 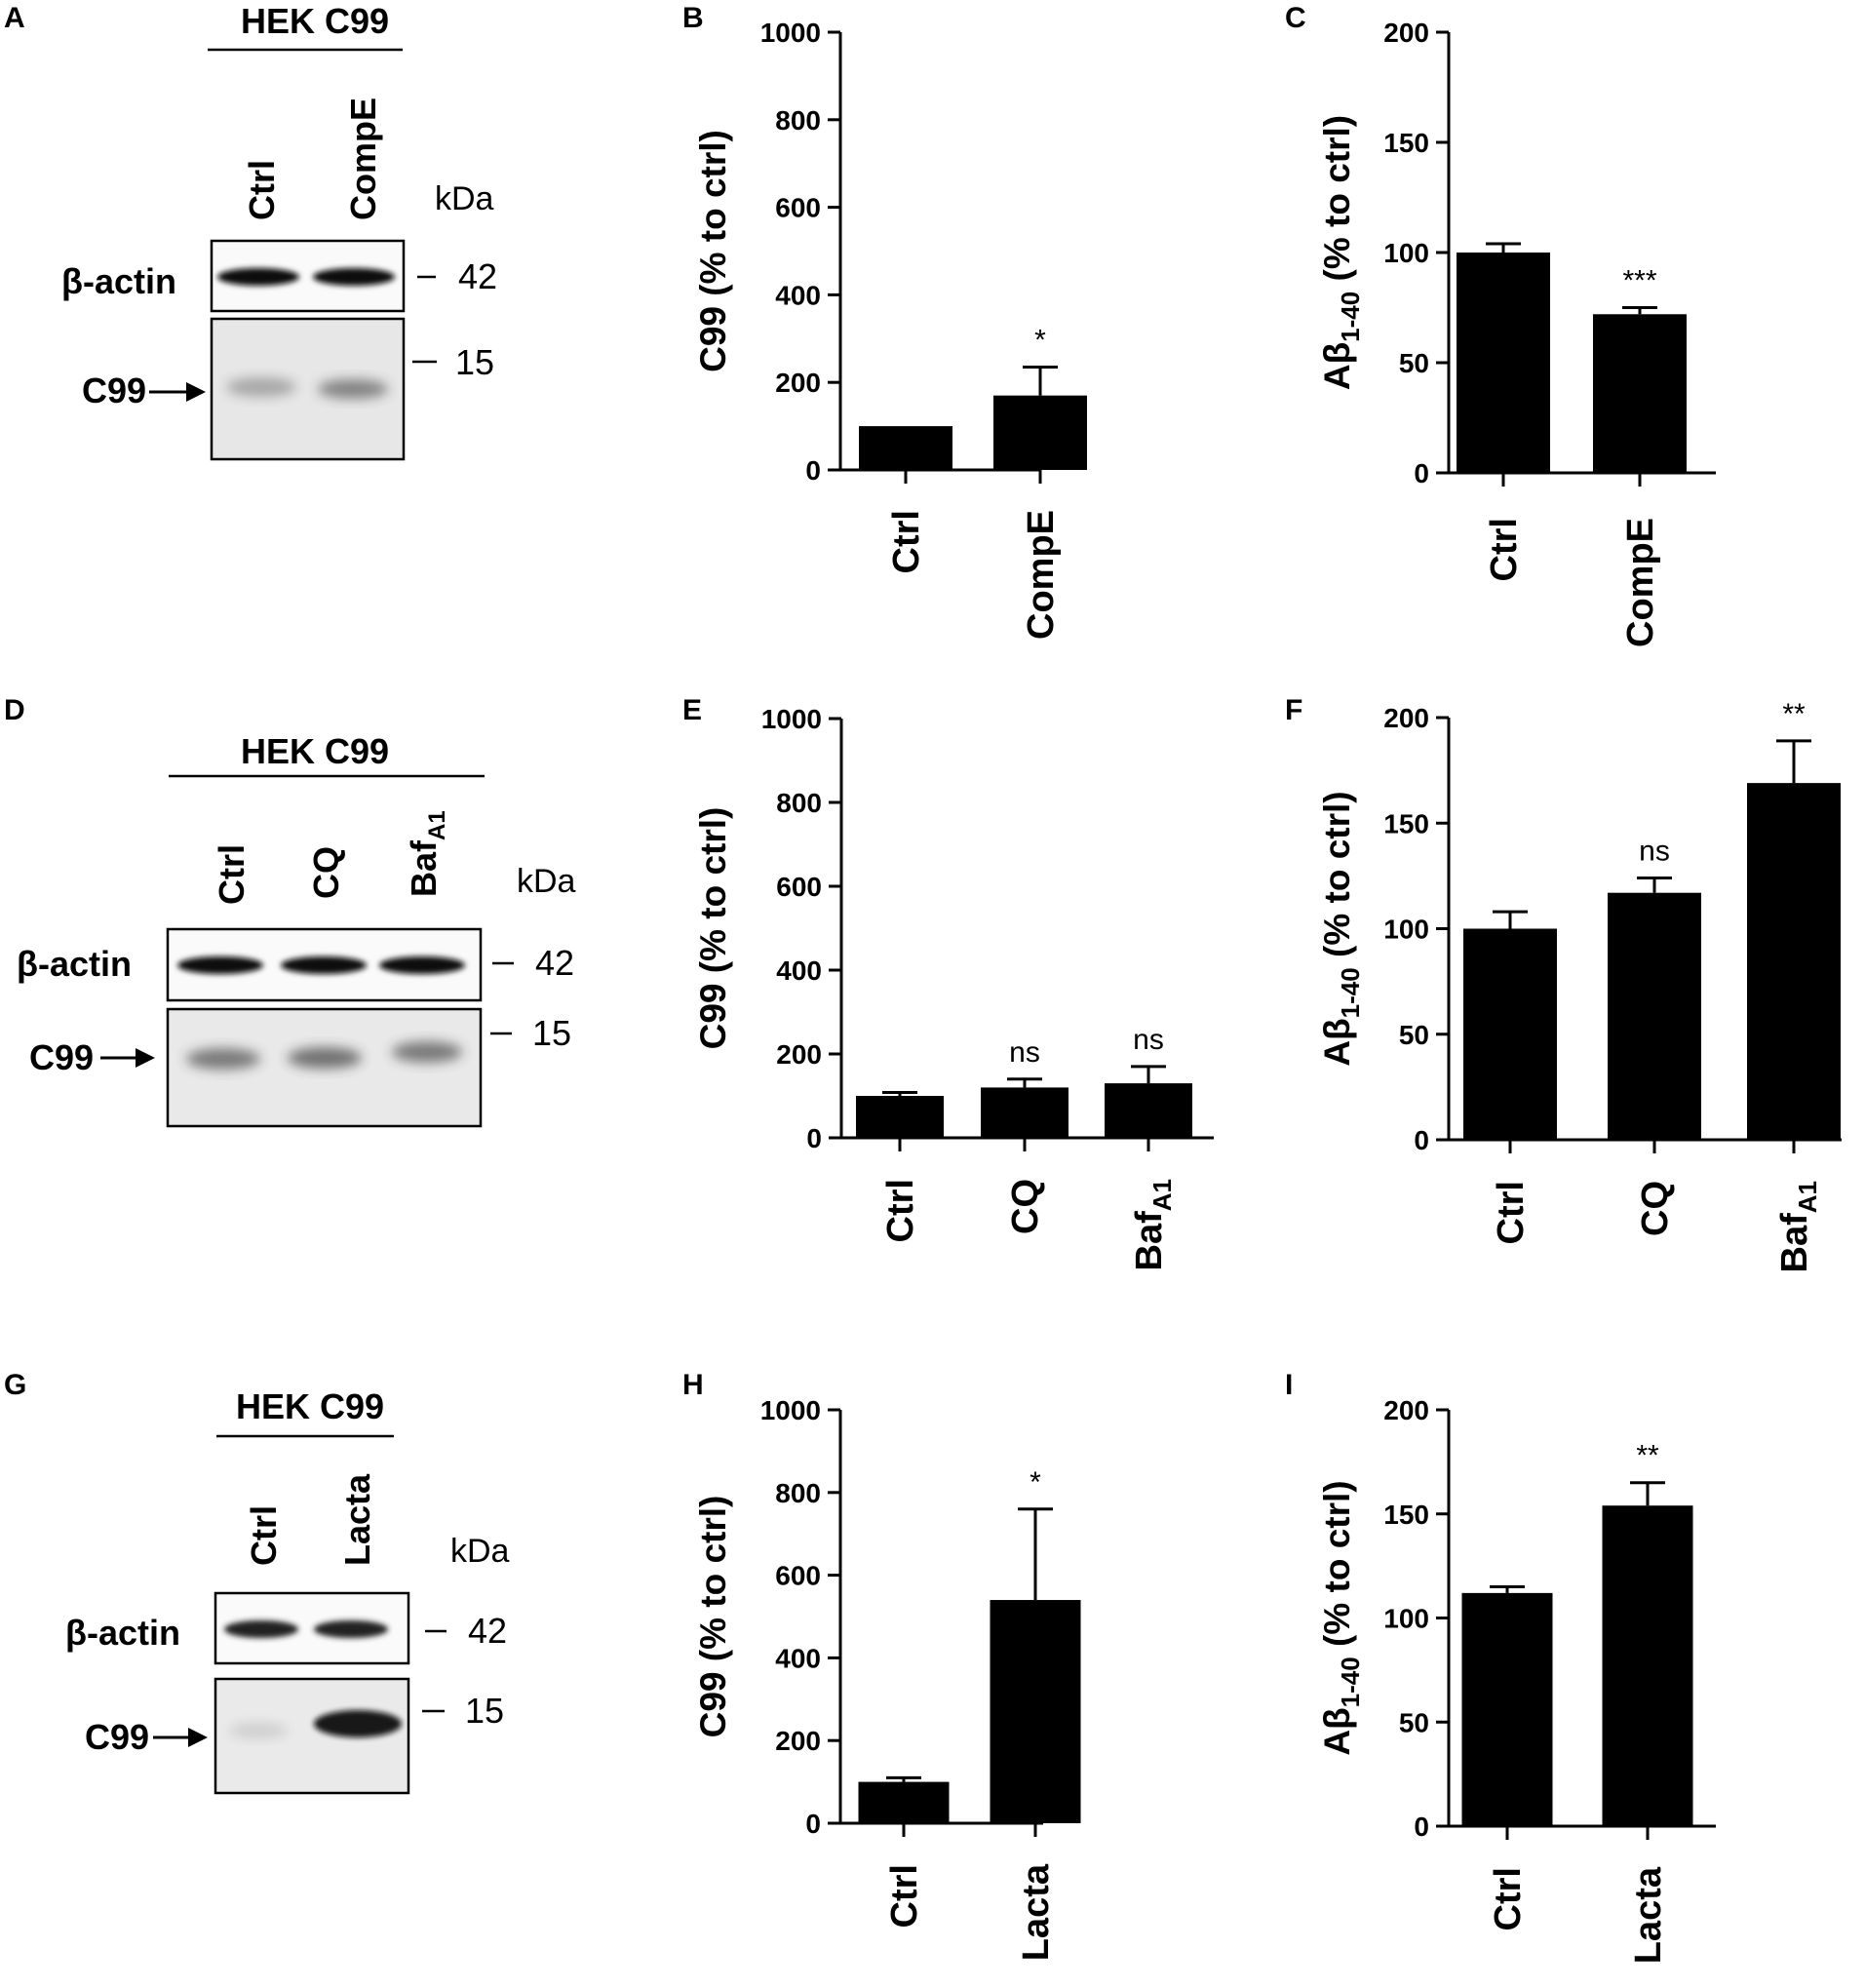 I want to click on western-blot-a: HEK C99 Ctrl CompE kDa β-actin C99 42 15, so click(x=279, y=231).